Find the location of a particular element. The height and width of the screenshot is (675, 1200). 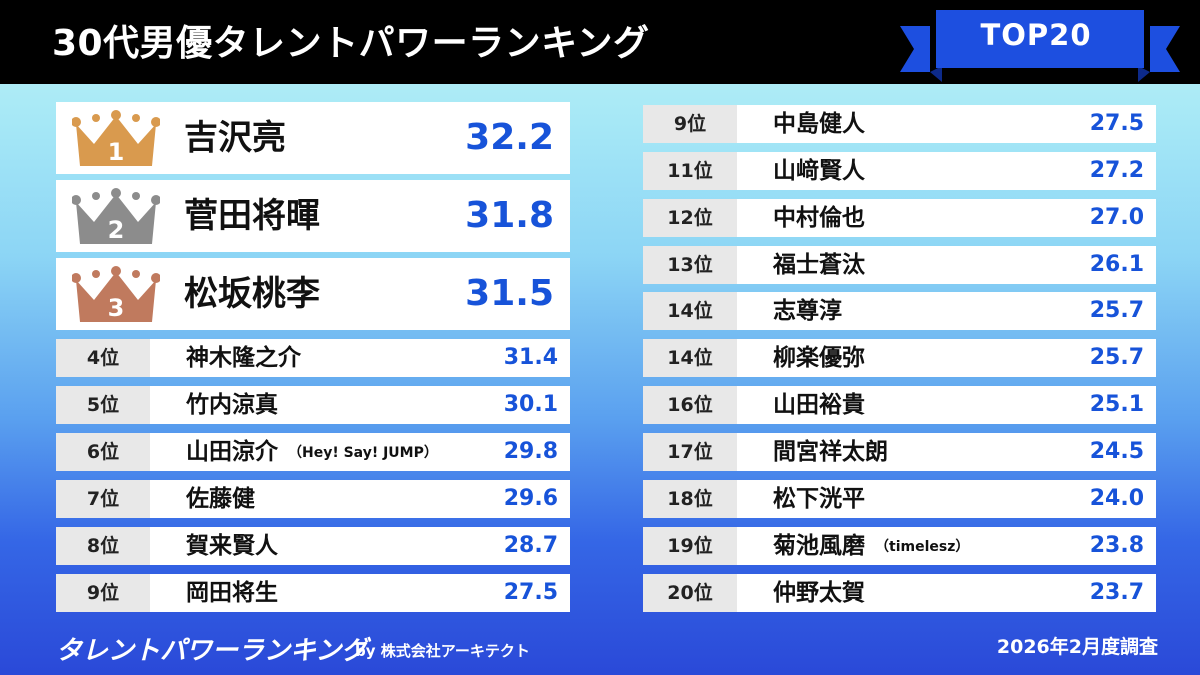

bronze-crown-icon: 3 is located at coordinates (116, 294).